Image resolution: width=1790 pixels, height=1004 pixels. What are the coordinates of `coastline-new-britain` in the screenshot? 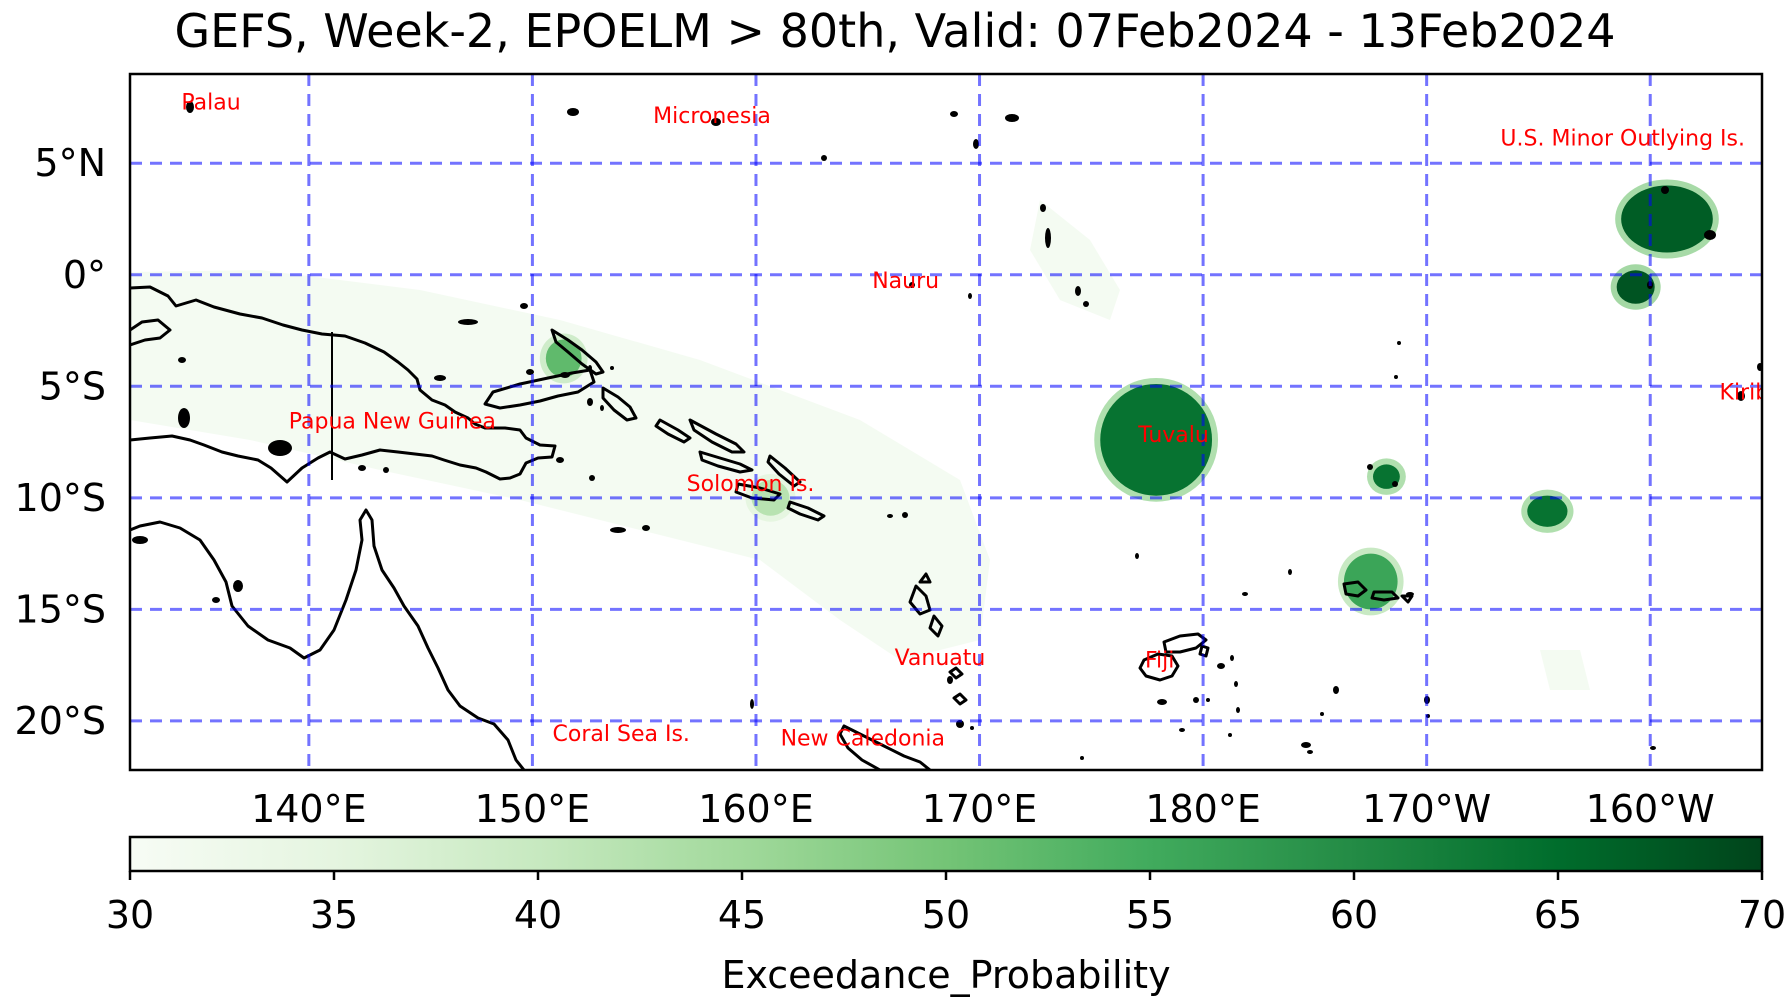 It's located at (539, 389).